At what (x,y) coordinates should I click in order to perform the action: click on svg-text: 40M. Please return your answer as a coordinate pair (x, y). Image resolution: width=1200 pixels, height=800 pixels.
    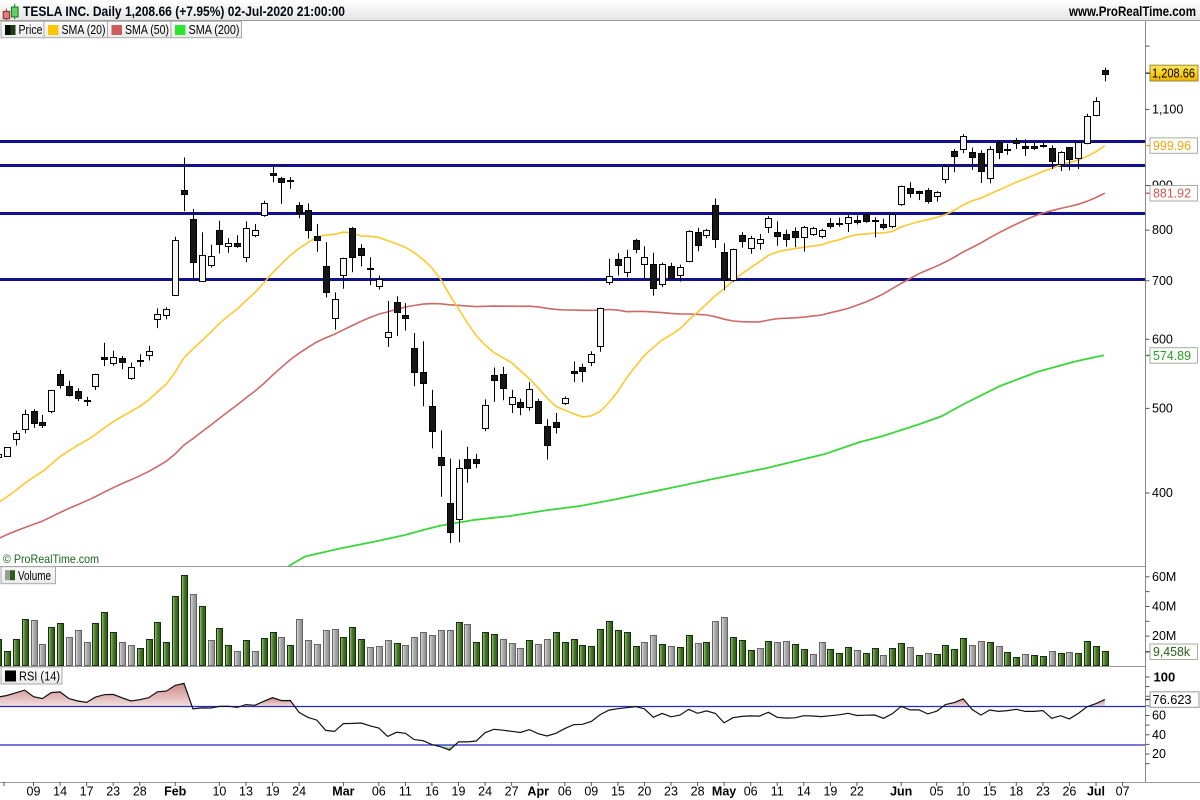
    Looking at the image, I should click on (1164, 607).